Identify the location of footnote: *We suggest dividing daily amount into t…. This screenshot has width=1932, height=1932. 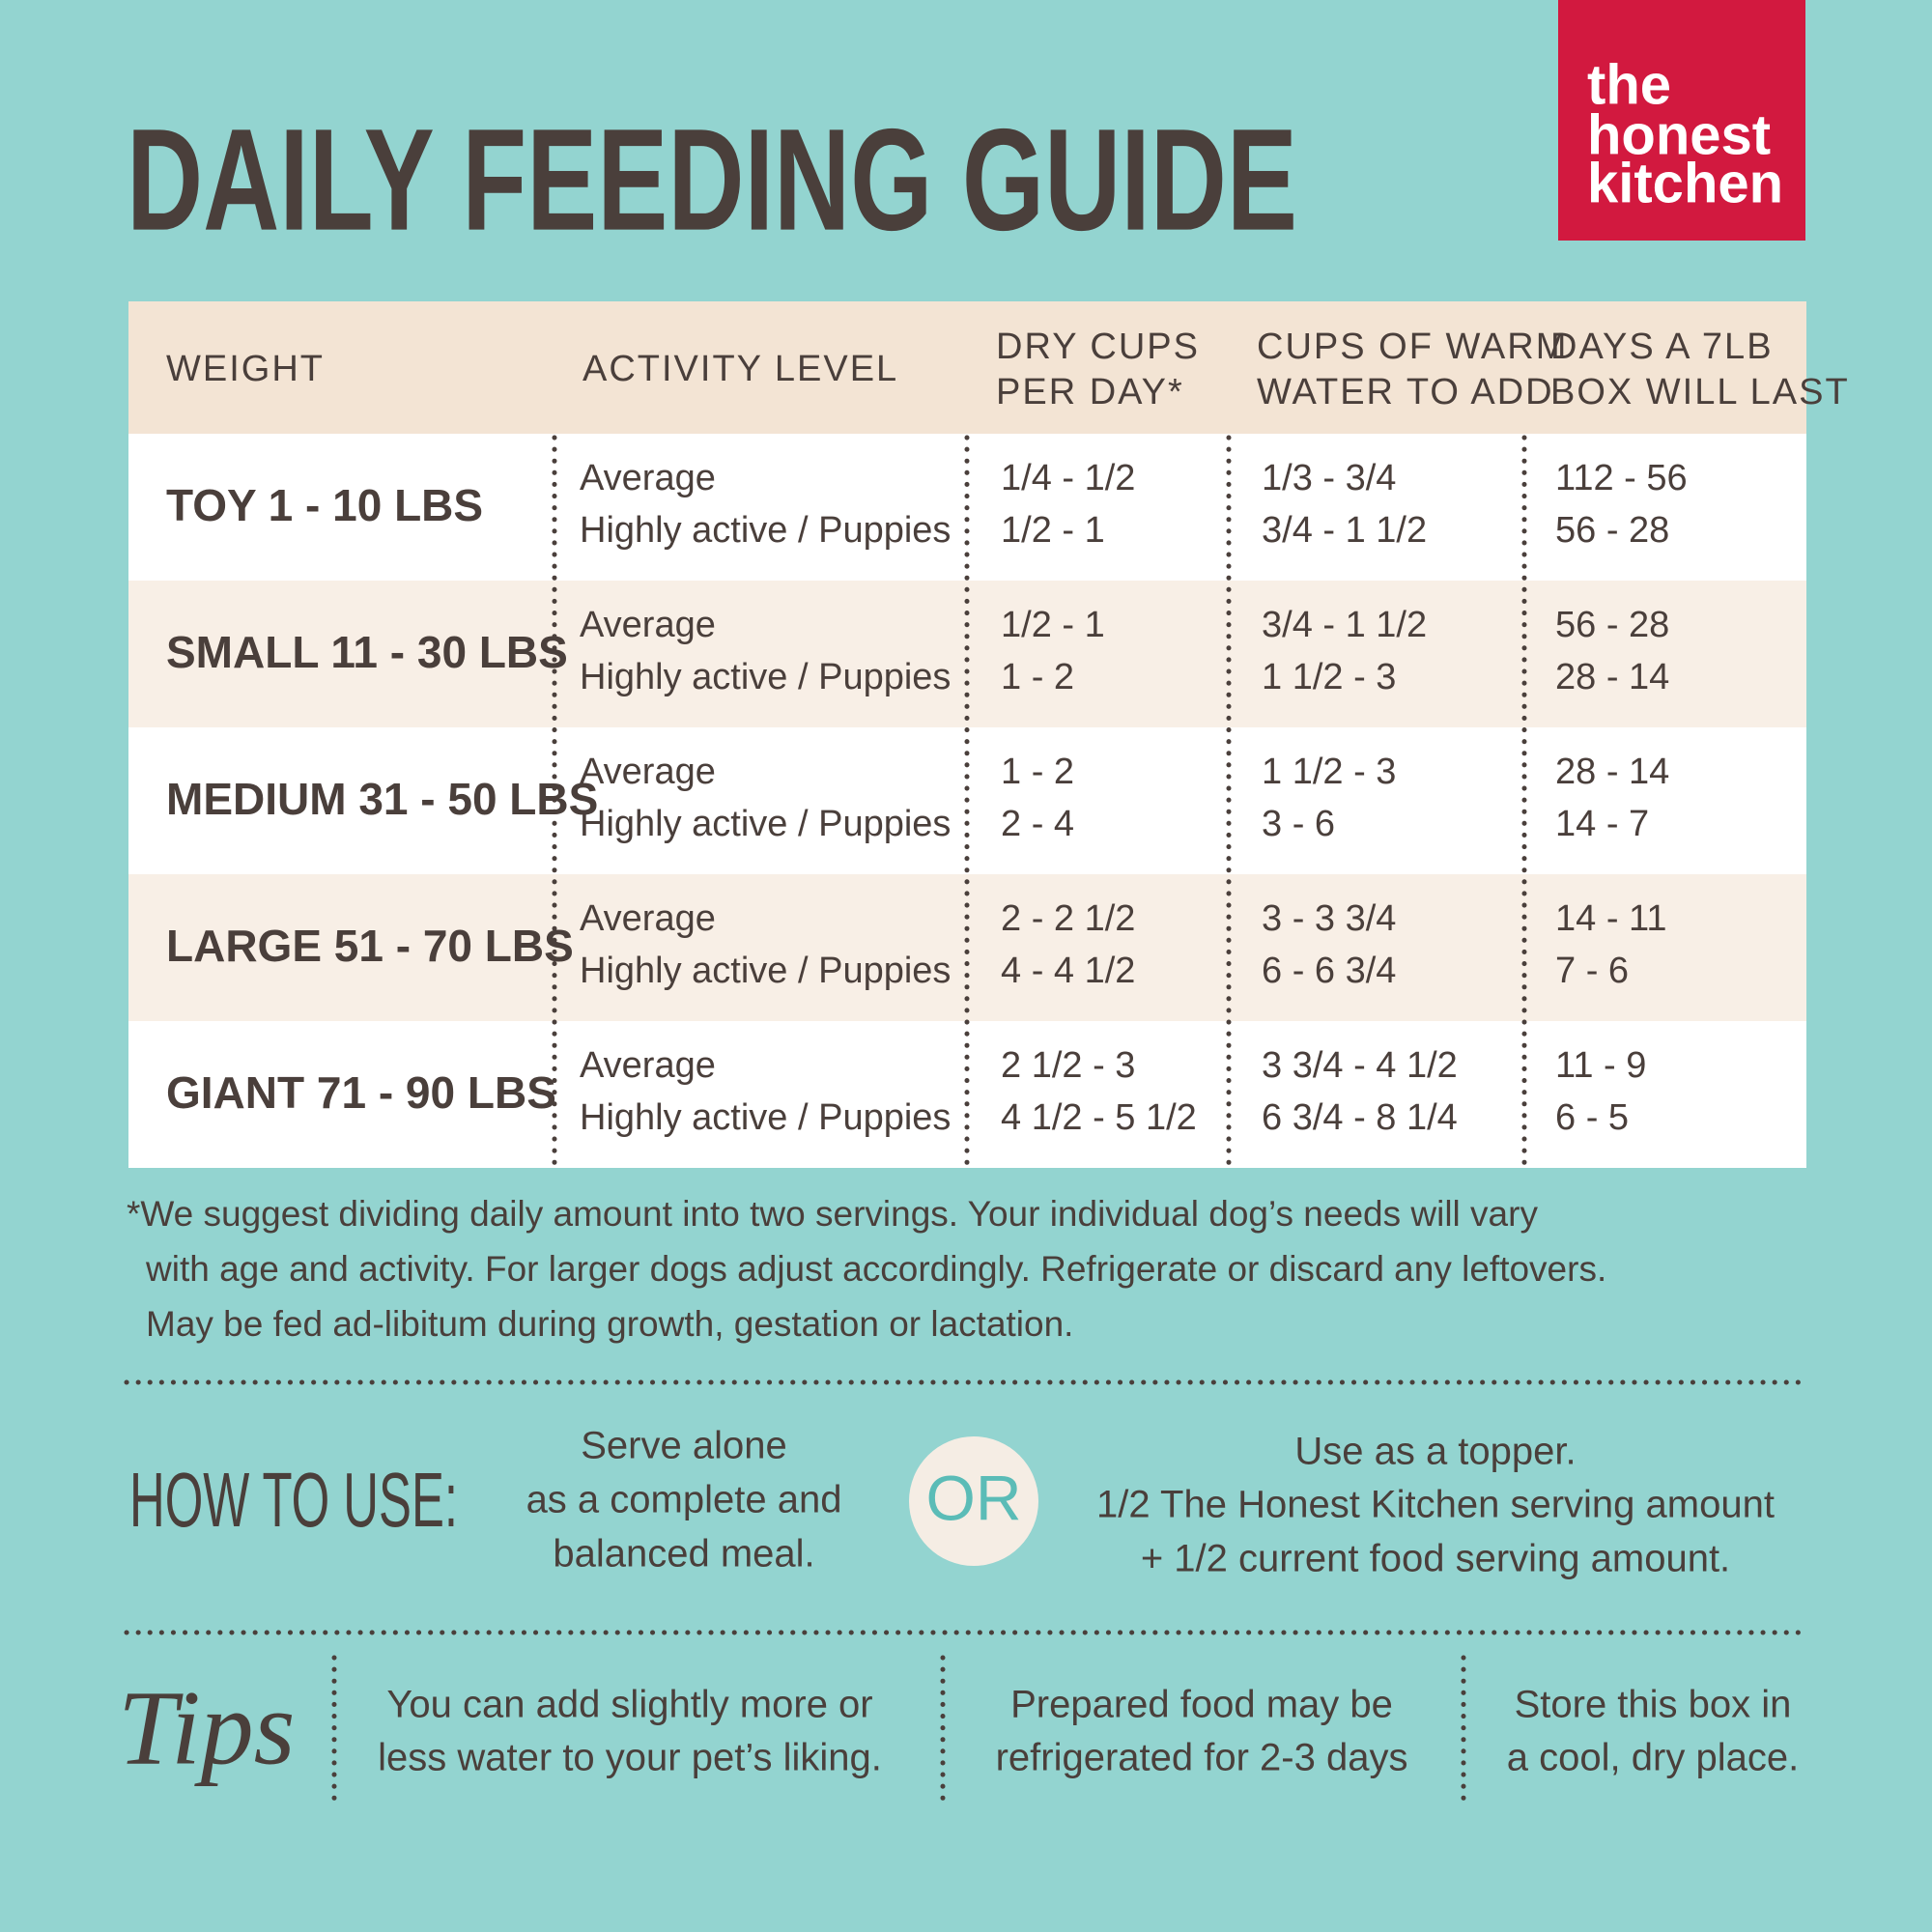
(866, 1269).